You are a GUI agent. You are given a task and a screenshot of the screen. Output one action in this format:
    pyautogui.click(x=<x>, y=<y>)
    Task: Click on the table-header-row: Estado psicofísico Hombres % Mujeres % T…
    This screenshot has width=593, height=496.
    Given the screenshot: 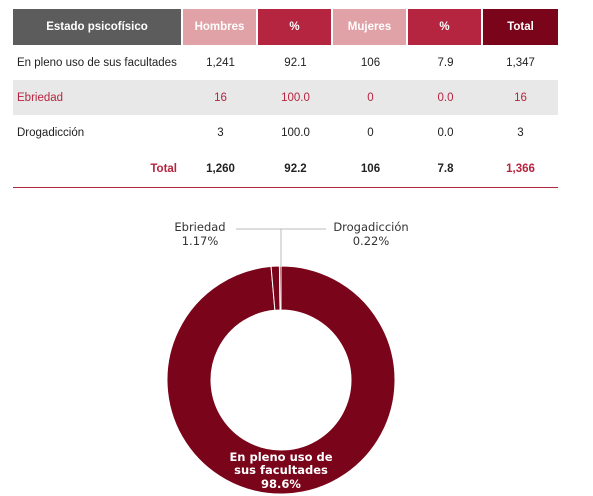 What is the action you would take?
    pyautogui.click(x=285, y=27)
    